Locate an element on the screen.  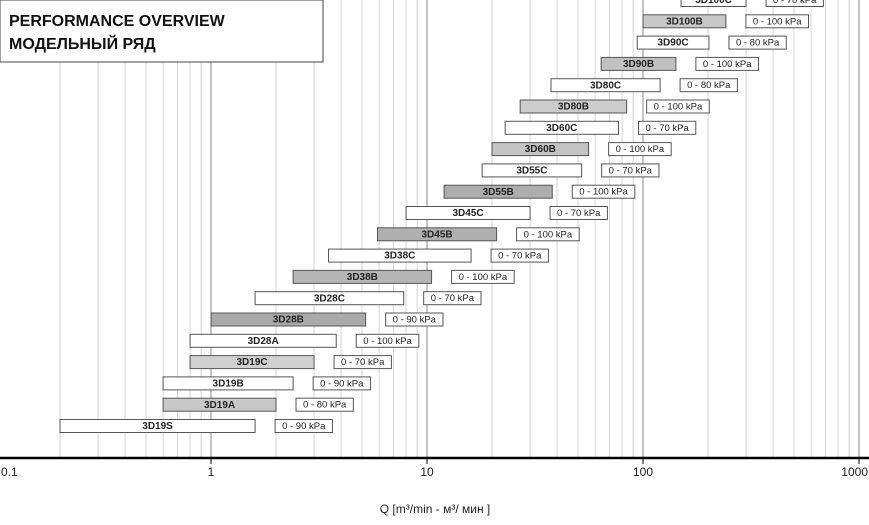
bar-label: 3D100C is located at coordinates (713, 3).